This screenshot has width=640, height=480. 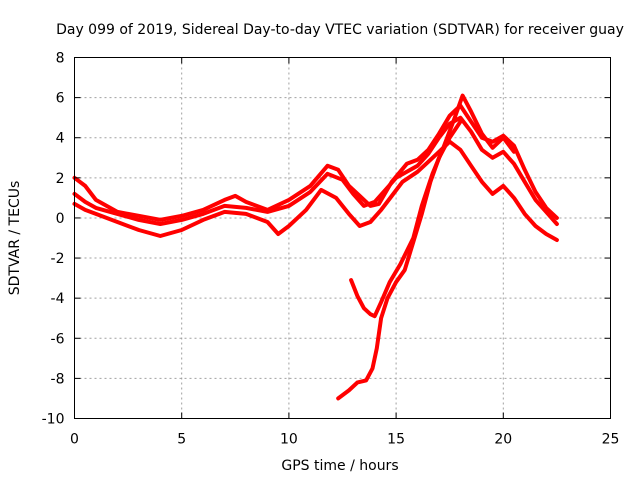 I want to click on y-axis-label: SDTVAR / TECUs, so click(x=15, y=238).